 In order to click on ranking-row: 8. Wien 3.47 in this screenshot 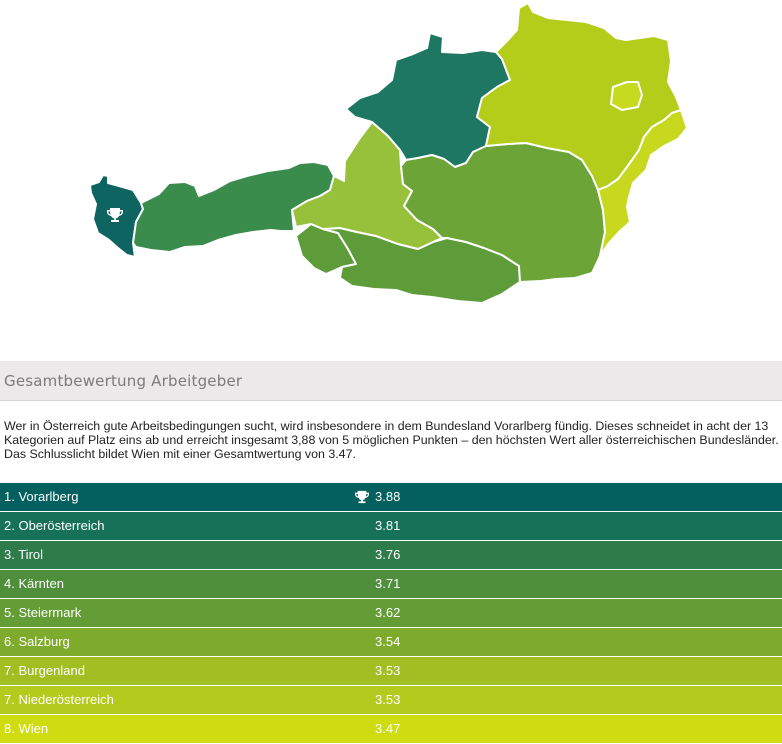, I will do `click(391, 729)`.